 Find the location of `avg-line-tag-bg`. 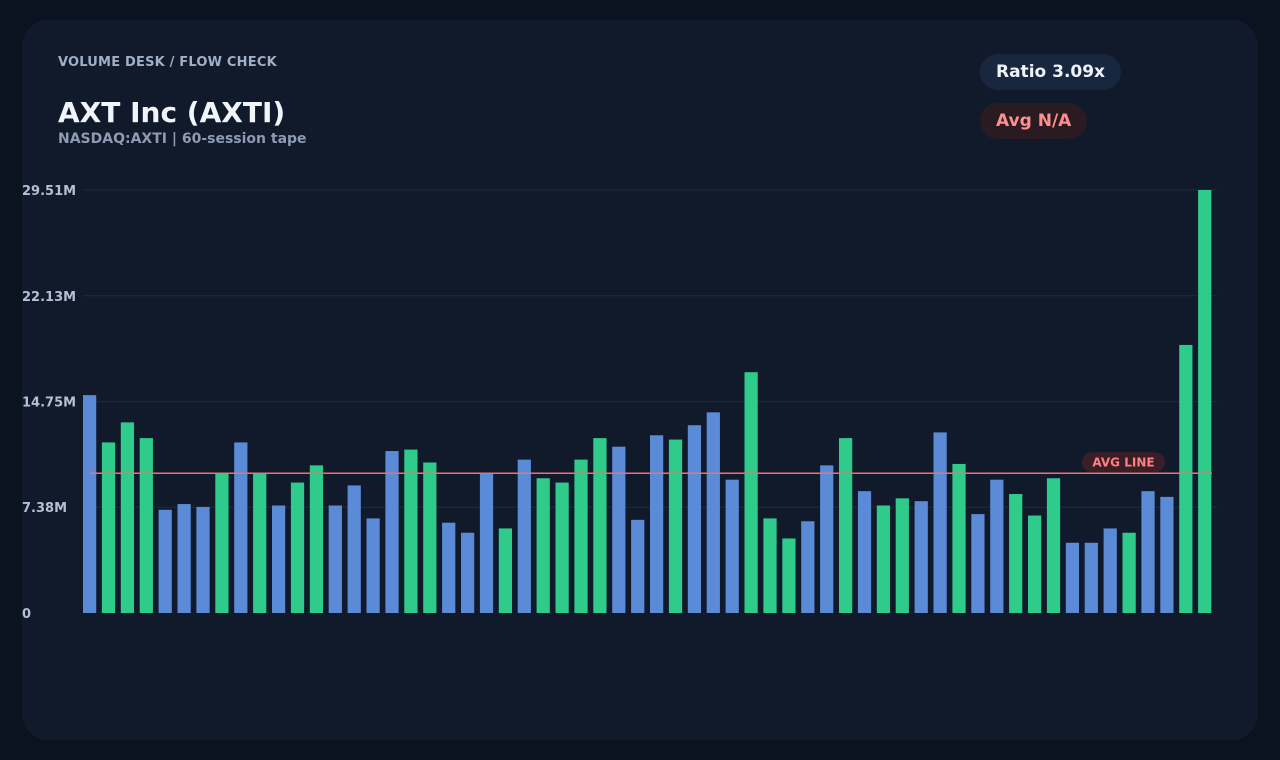

avg-line-tag-bg is located at coordinates (1123, 462).